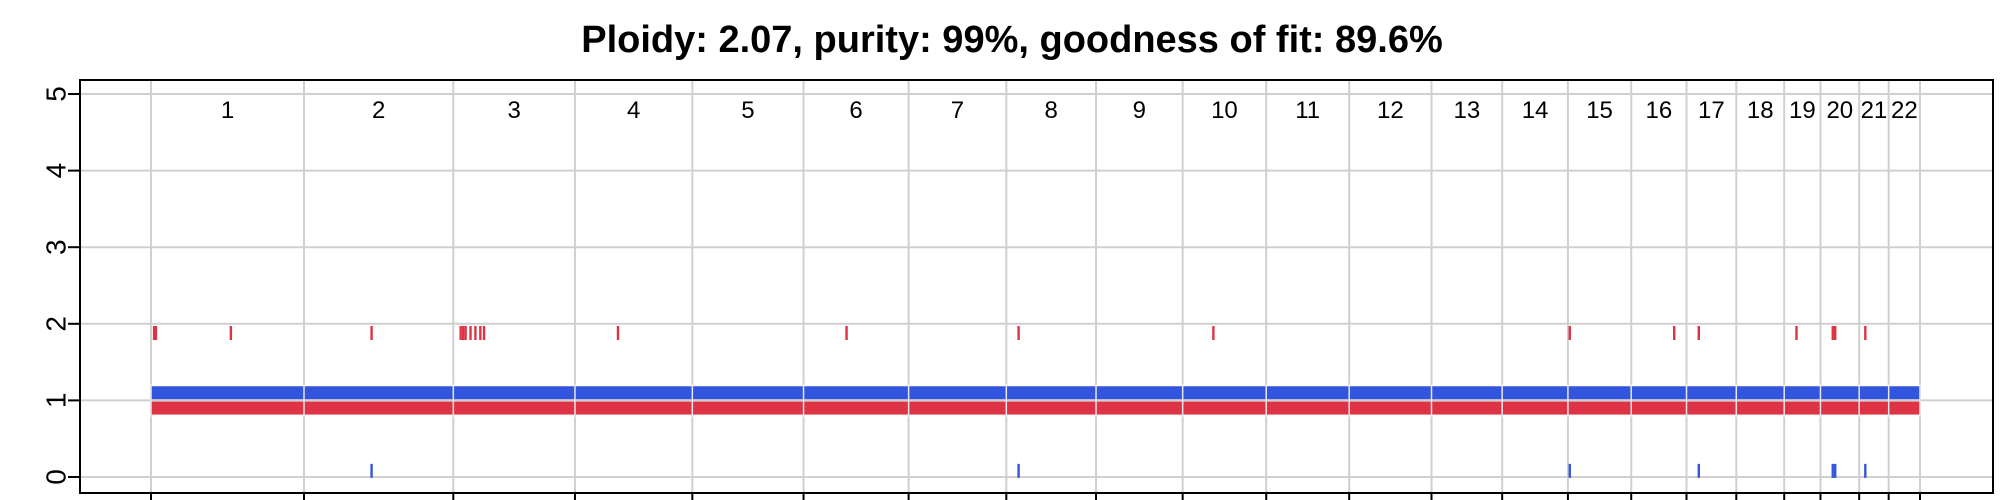 The width and height of the screenshot is (2000, 500). Describe the element at coordinates (957, 110) in the screenshot. I see `chromosome-label: 7` at that location.